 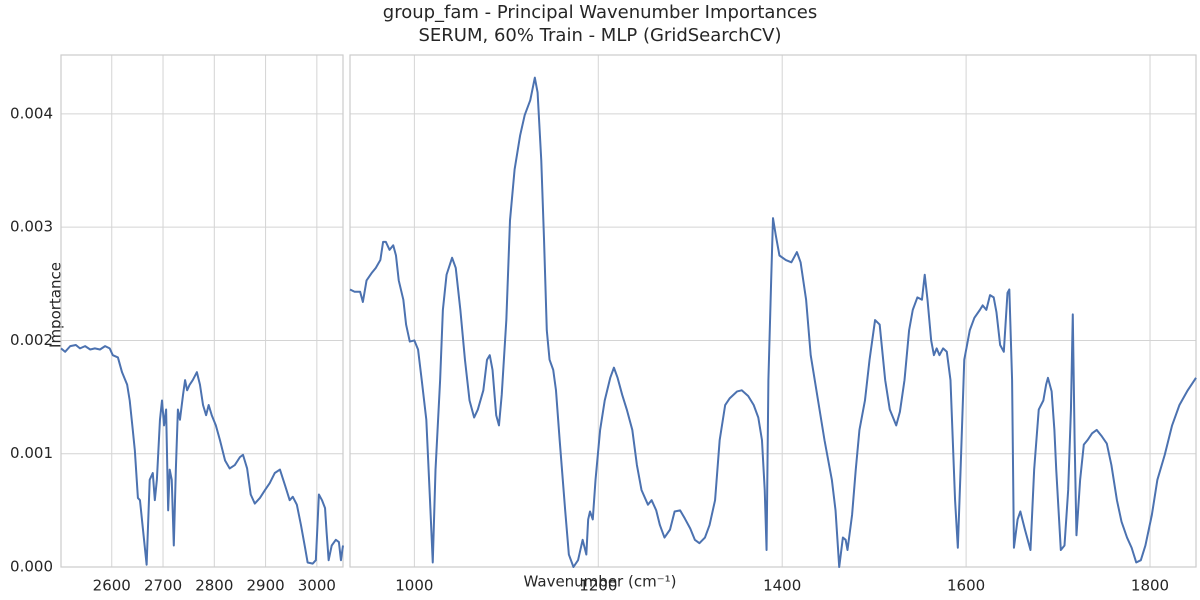 I want to click on x-tick-label: 1400, so click(x=782, y=586).